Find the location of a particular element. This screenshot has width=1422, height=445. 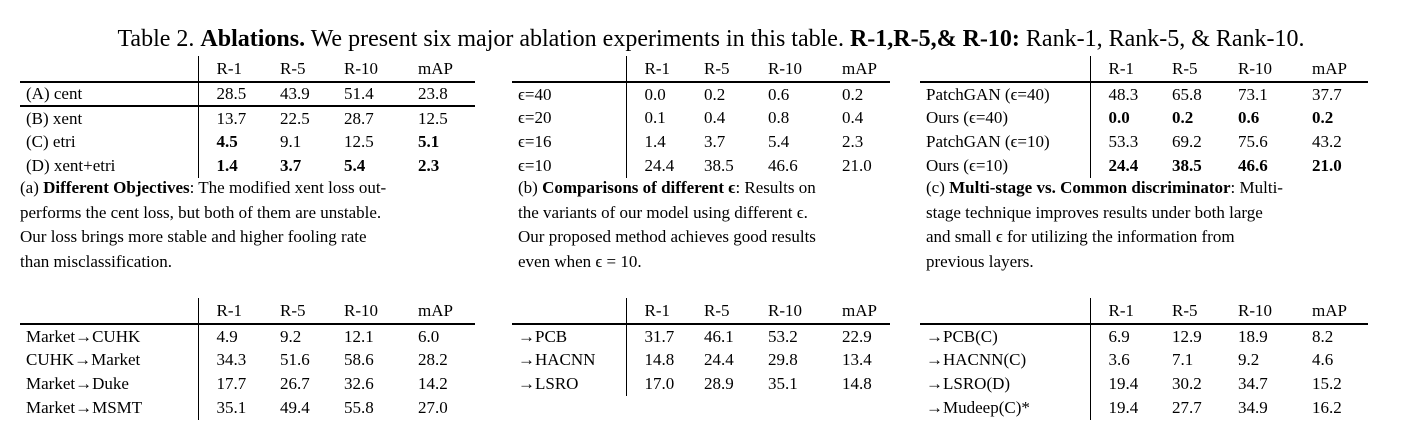

cell-value: 21.0 is located at coordinates (1327, 165).